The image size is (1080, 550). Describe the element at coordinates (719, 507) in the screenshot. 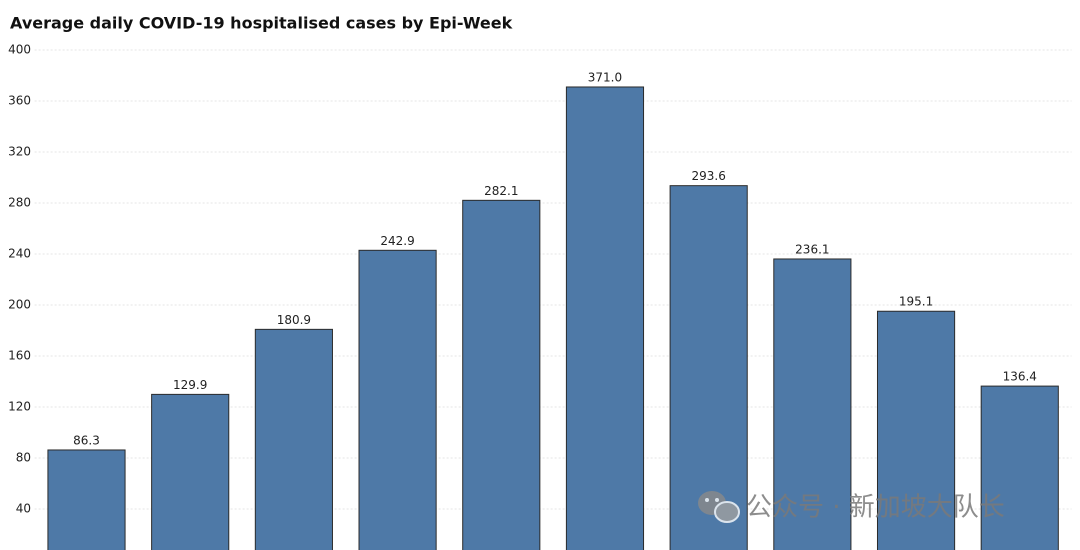

I see `watermark-icon` at that location.